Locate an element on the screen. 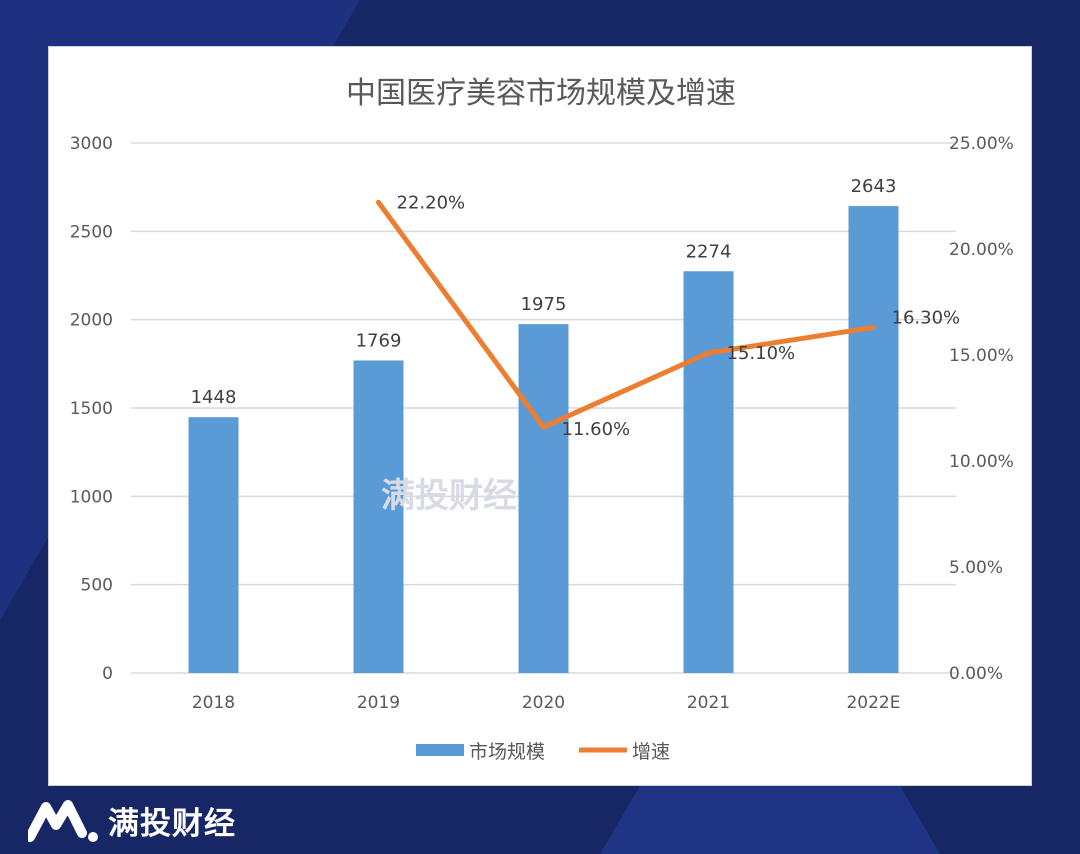 Image resolution: width=1080 pixels, height=854 pixels. brand-logo: 满投财经 is located at coordinates (132, 820).